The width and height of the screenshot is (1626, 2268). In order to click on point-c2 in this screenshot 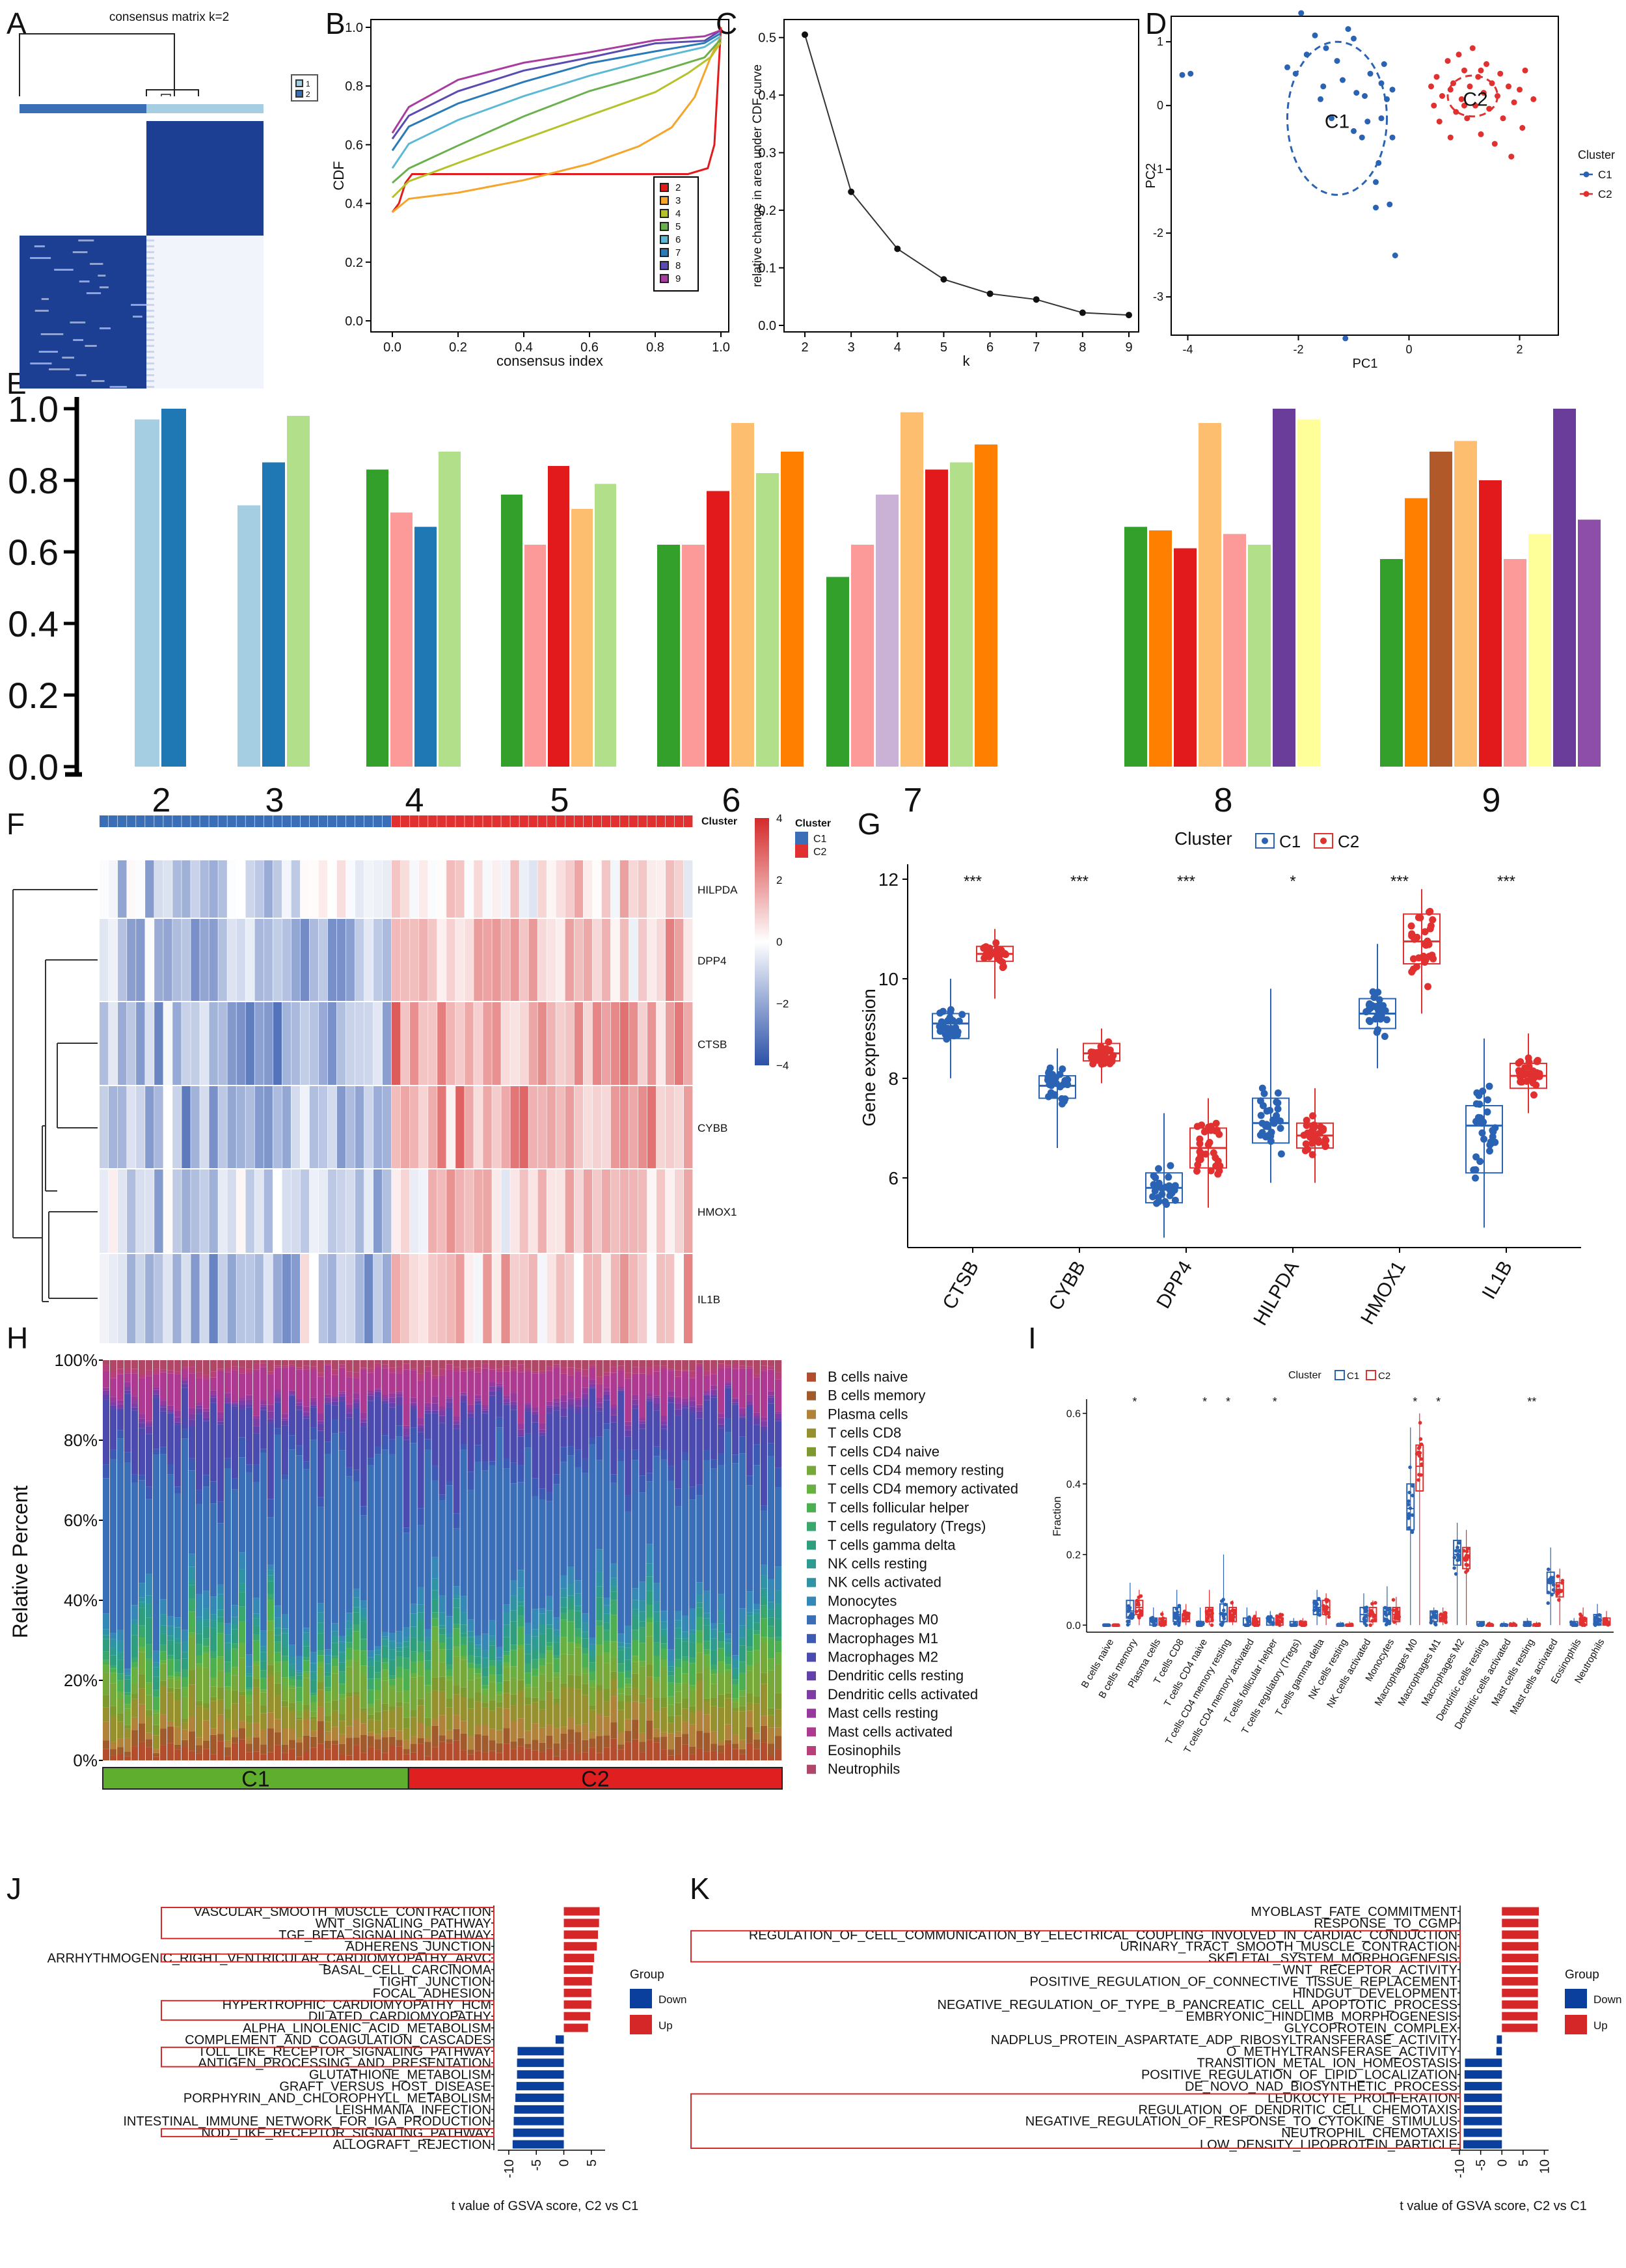, I will do `click(1514, 102)`.